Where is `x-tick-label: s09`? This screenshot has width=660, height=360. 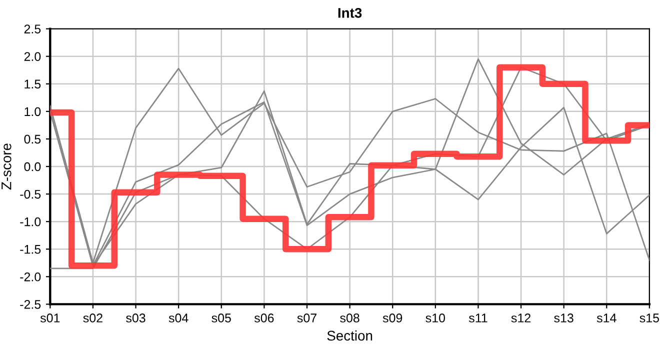 x-tick-label: s09 is located at coordinates (392, 318).